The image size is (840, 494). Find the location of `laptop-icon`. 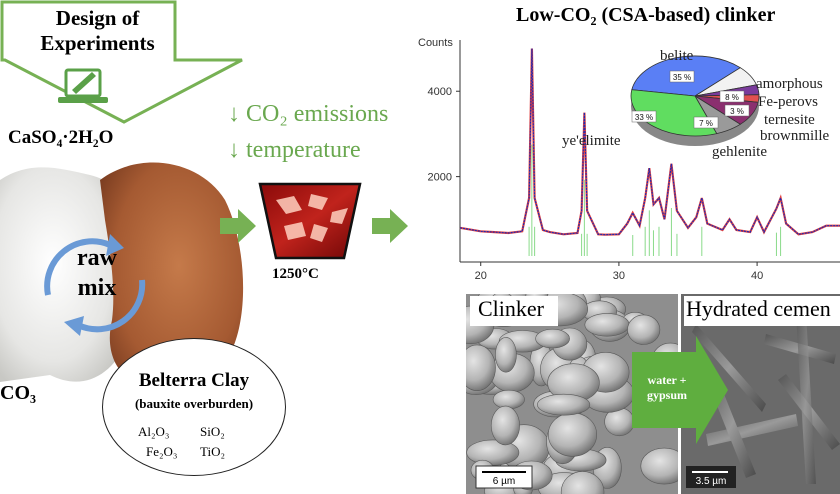

laptop-icon is located at coordinates (83, 85).